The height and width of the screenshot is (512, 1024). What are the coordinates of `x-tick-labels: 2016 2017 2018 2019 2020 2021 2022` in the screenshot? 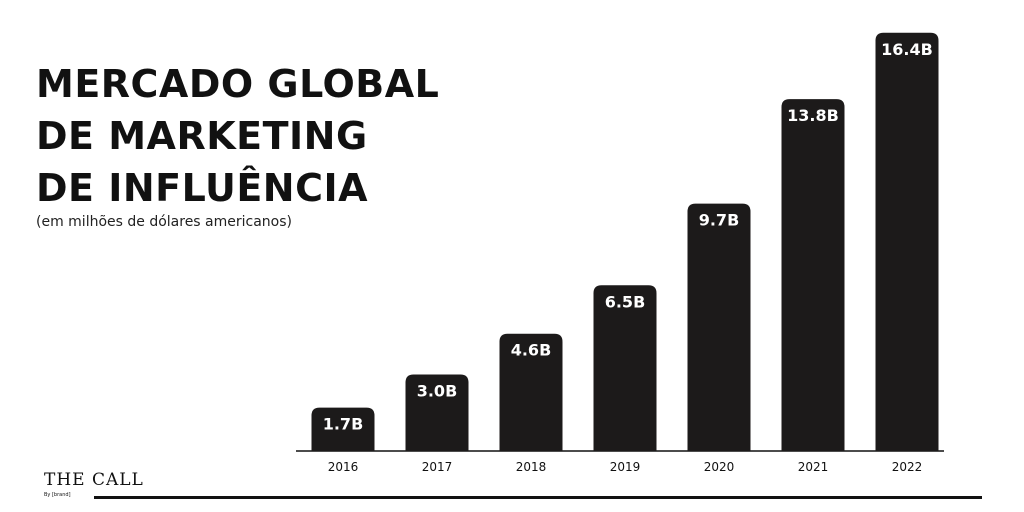 It's located at (625, 467).